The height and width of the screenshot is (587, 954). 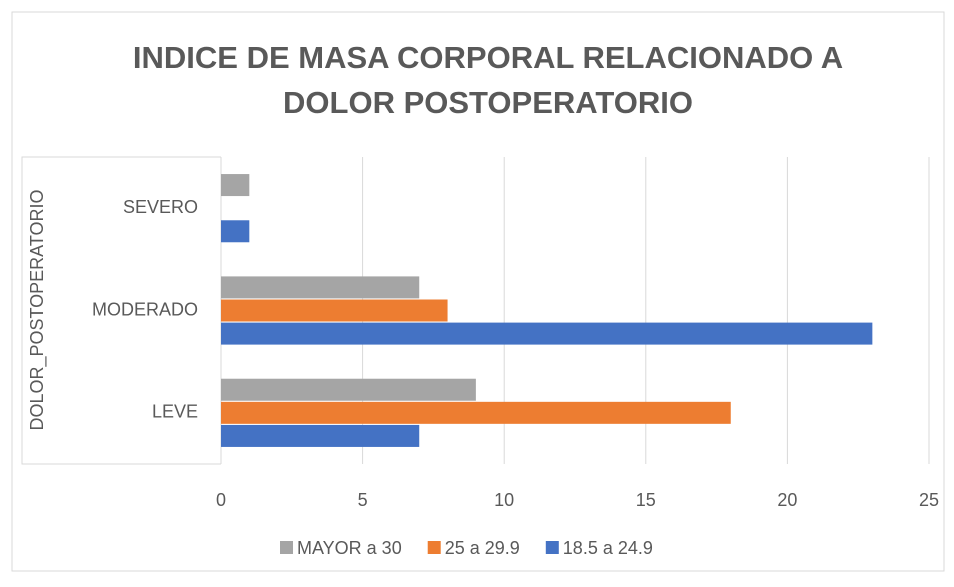 I want to click on legend-label: 25 a 29.9, so click(x=482, y=548).